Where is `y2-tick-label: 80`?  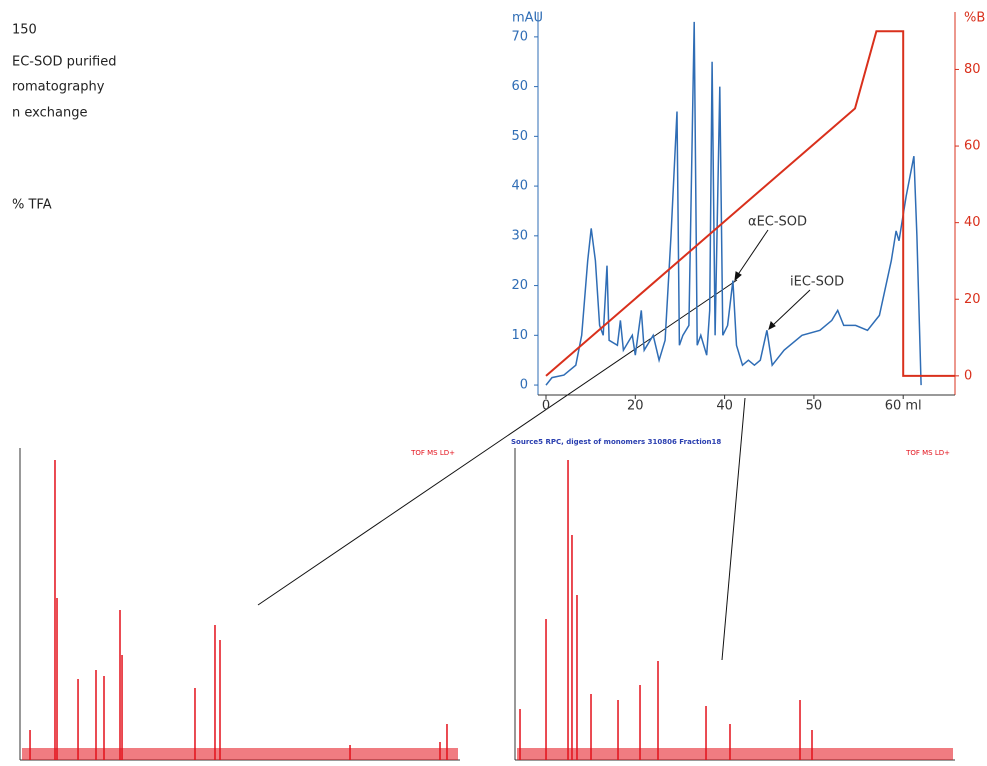
y2-tick-label: 80 is located at coordinates (972, 69).